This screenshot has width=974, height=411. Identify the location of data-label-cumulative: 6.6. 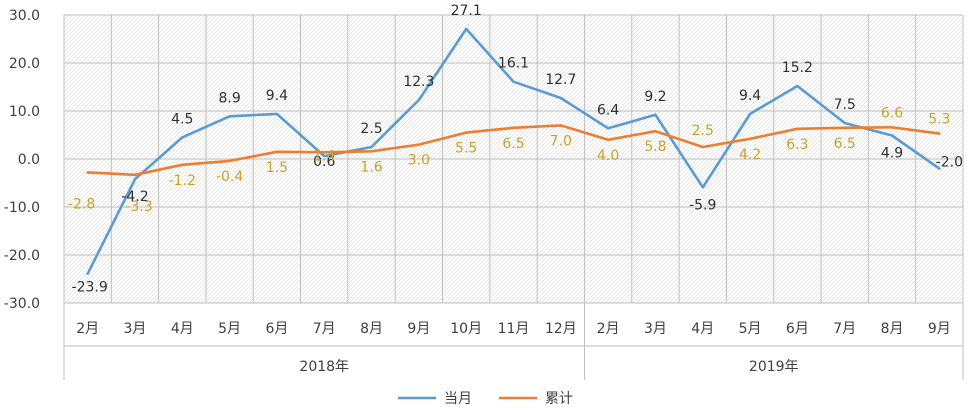
(892, 113).